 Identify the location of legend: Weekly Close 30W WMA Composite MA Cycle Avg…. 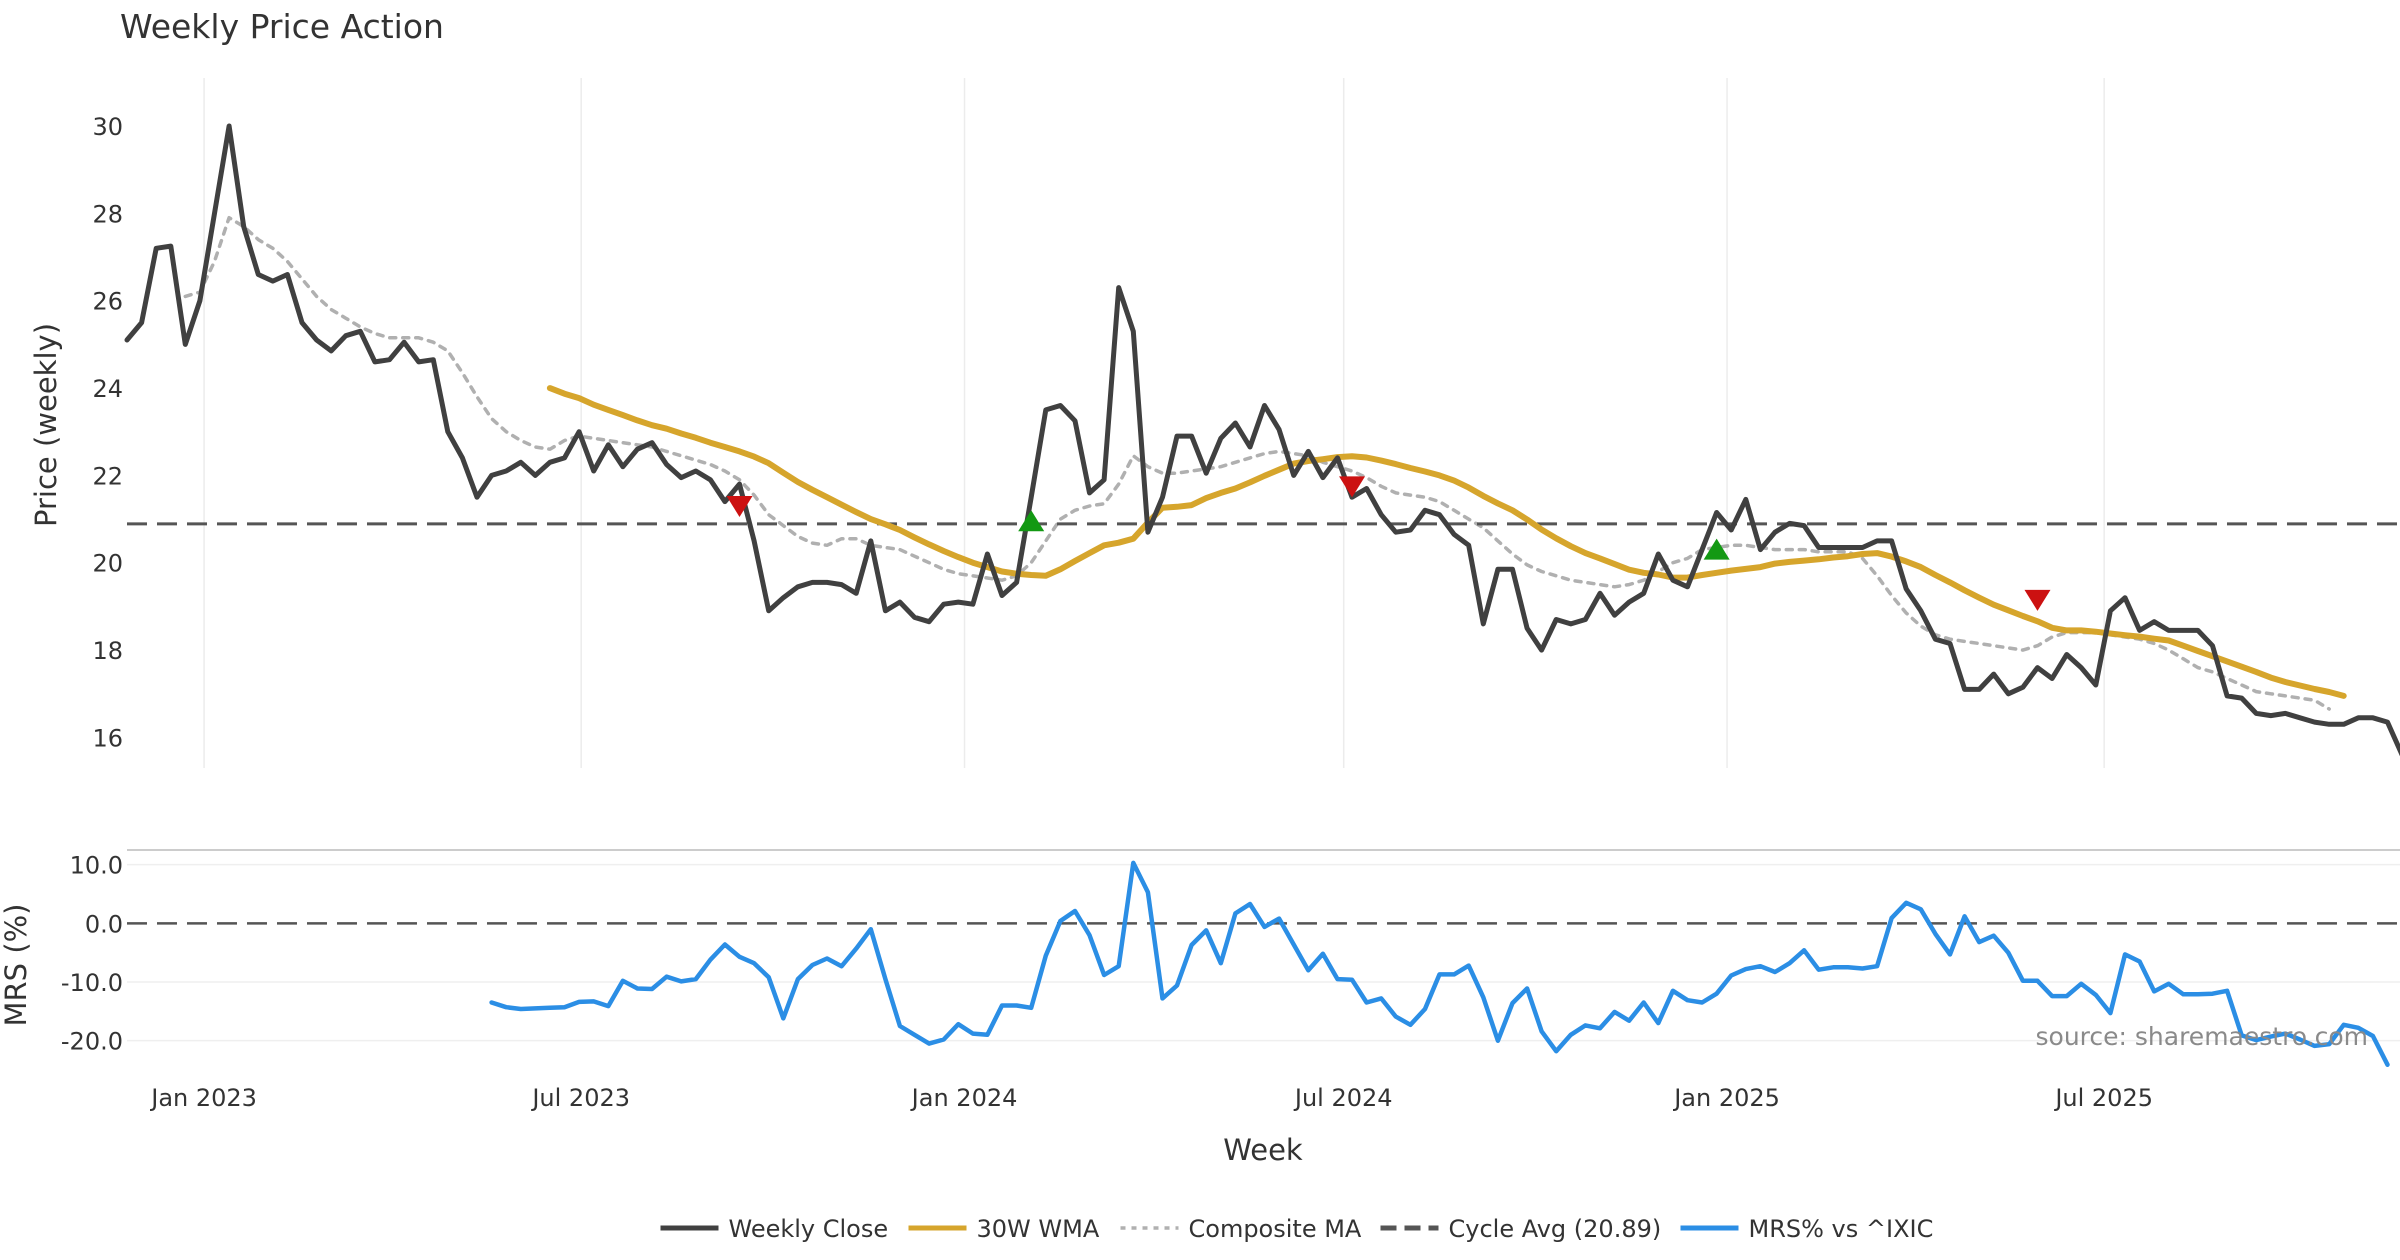
(1297, 1229).